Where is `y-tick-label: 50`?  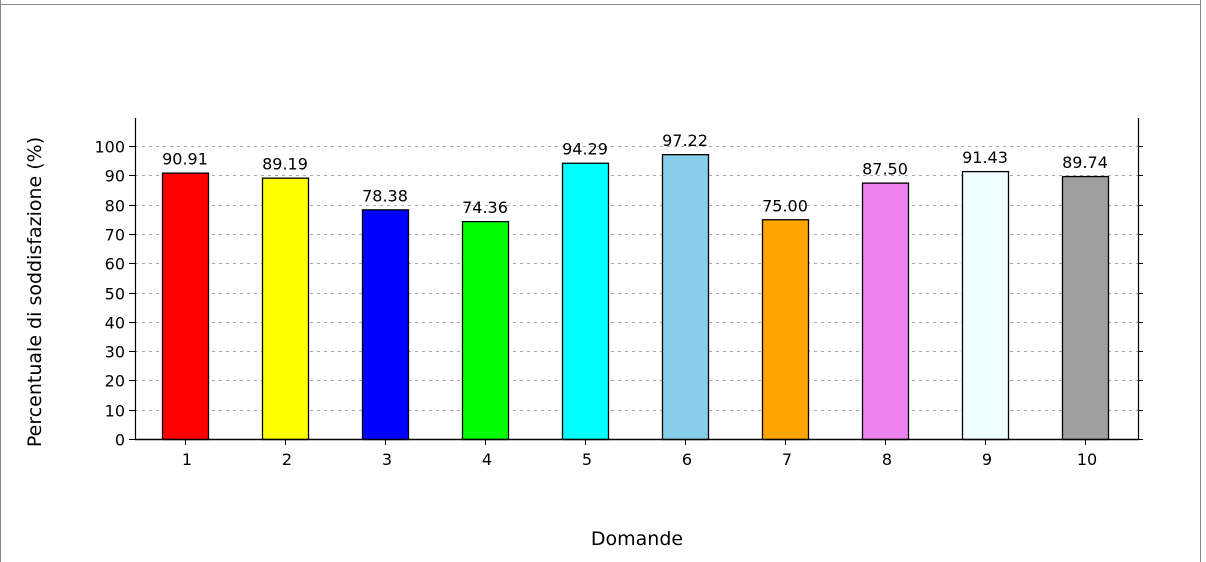
y-tick-label: 50 is located at coordinates (115, 294).